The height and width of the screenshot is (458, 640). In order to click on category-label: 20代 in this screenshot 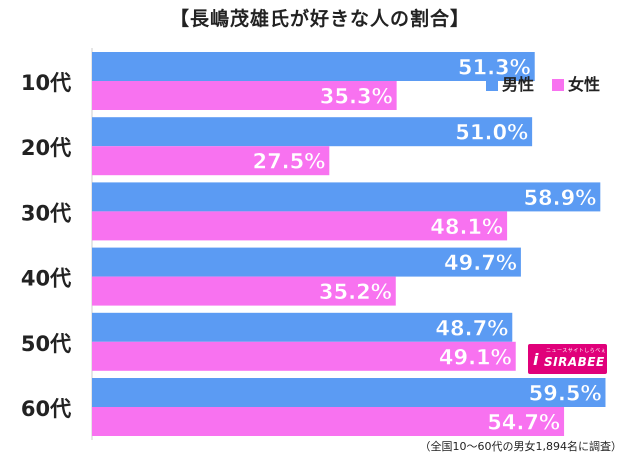, I will do `click(46, 148)`.